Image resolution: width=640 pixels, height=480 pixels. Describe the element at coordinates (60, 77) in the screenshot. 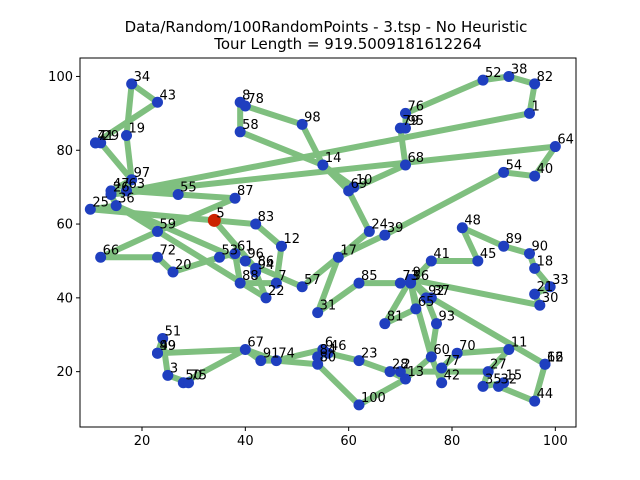

I see `y-tick-label: 100` at that location.